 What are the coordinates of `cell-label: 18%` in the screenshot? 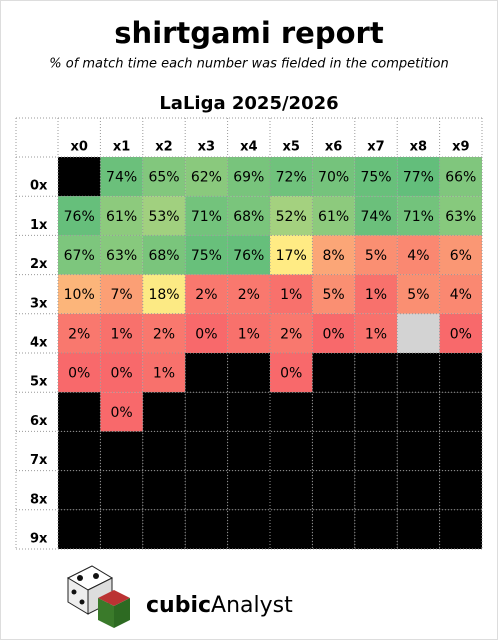 It's located at (163, 295).